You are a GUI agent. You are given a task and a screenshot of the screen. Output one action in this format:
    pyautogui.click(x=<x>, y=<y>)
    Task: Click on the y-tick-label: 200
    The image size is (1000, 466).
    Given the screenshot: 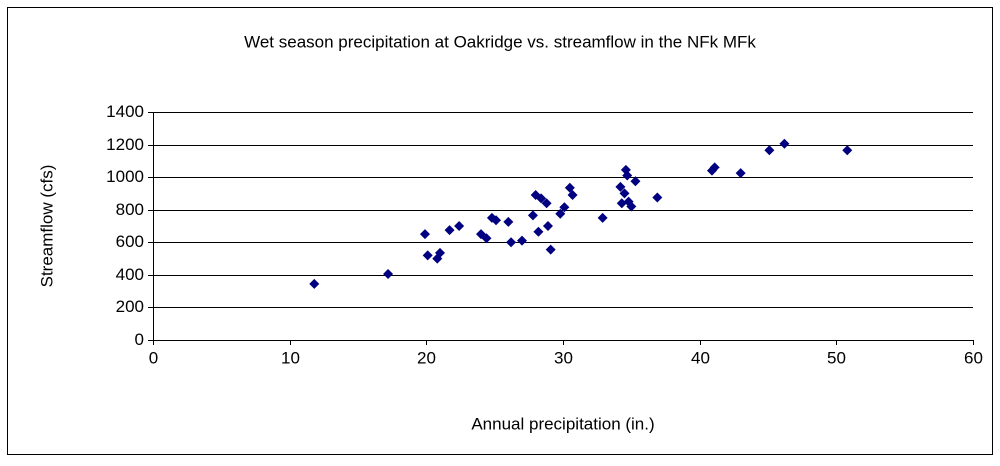 What is the action you would take?
    pyautogui.click(x=130, y=306)
    